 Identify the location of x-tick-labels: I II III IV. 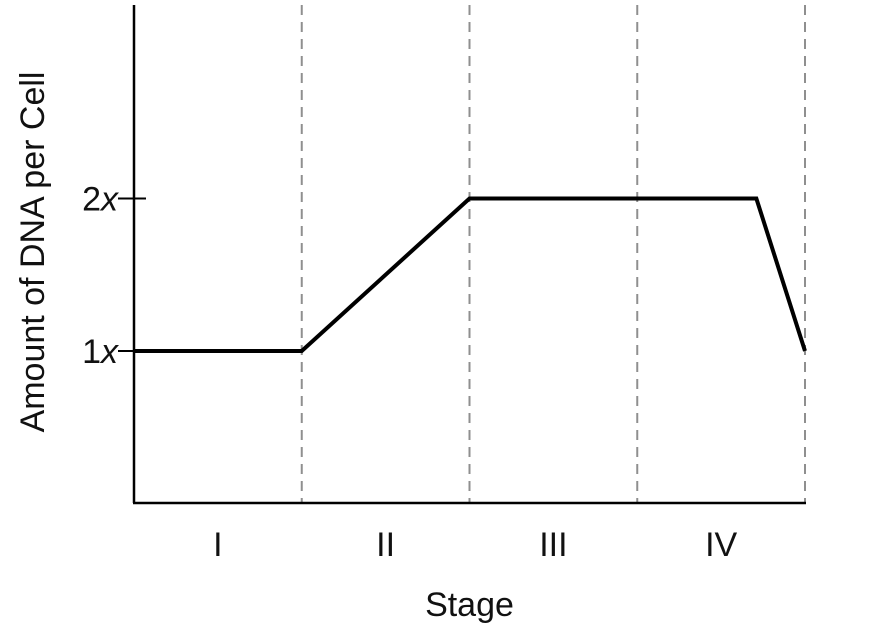
(475, 545).